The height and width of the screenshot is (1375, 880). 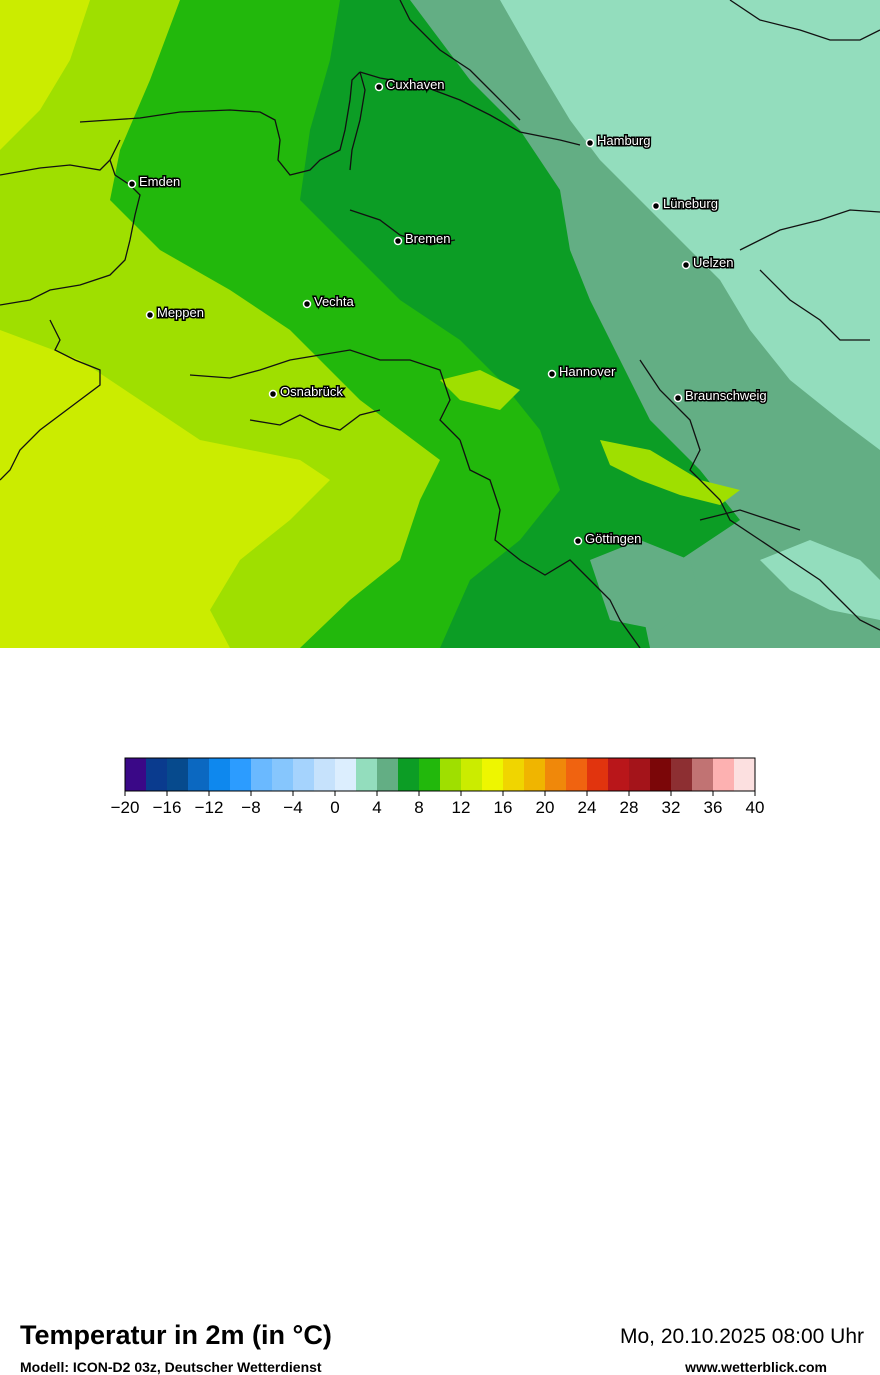 I want to click on legend-tick-label: 12, so click(x=461, y=807).